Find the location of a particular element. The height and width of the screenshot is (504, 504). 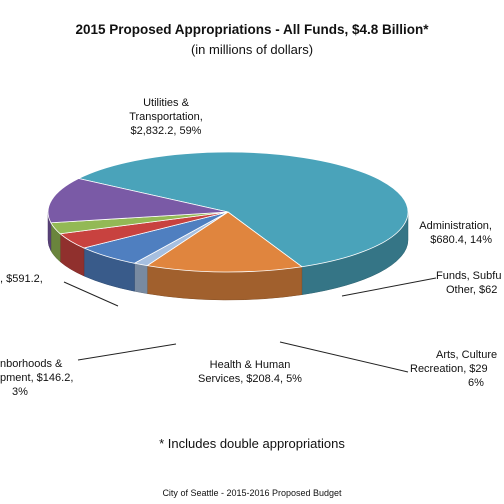

leader-line-arts is located at coordinates (344, 357).